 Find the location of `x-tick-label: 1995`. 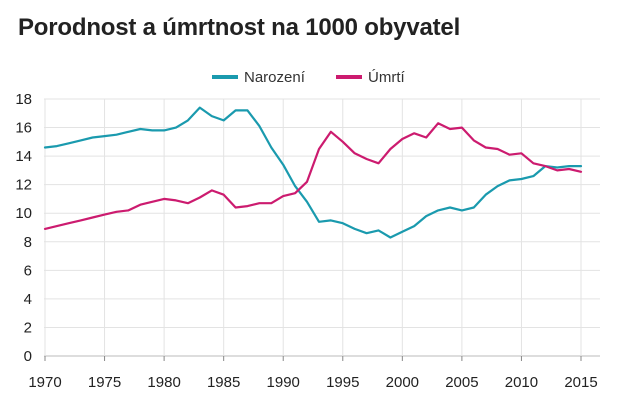

x-tick-label: 1995 is located at coordinates (342, 382).